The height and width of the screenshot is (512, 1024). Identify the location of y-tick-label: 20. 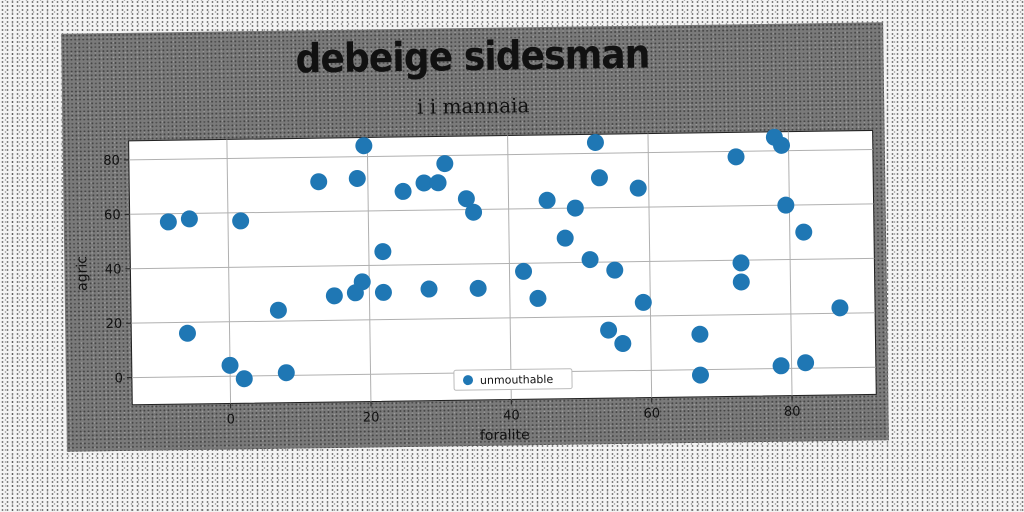
(114, 324).